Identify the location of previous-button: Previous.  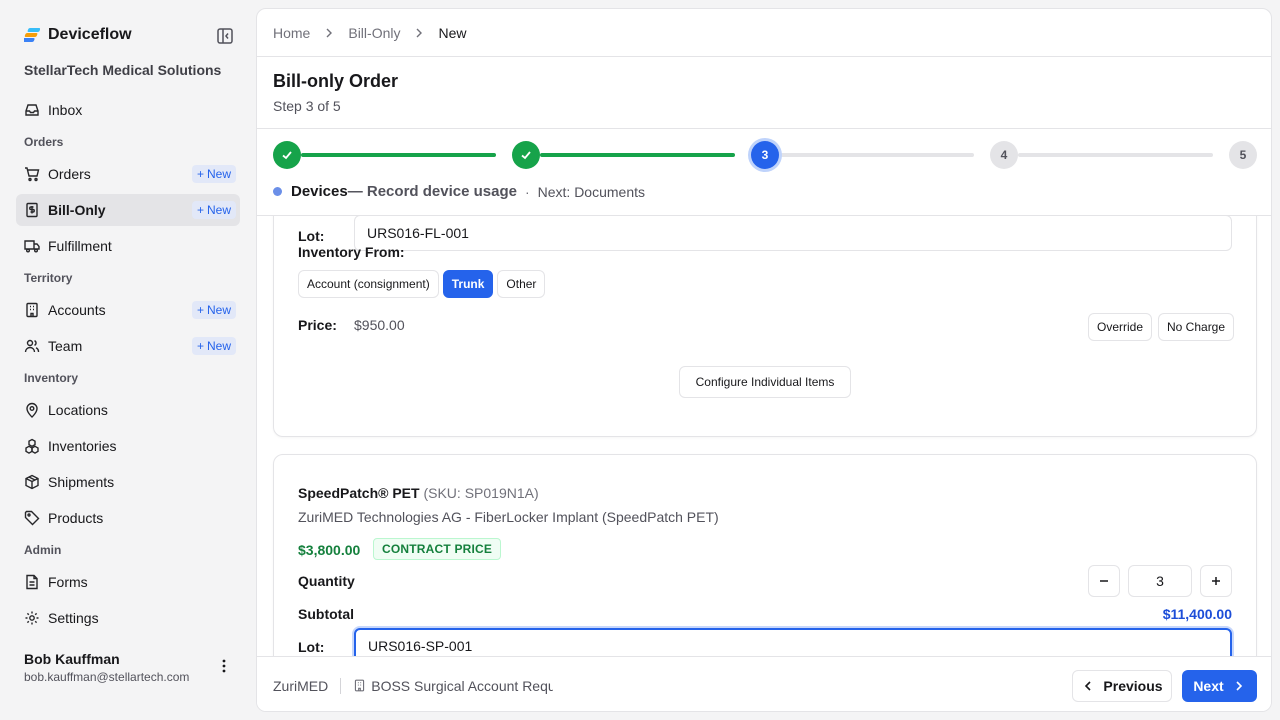
(1122, 686).